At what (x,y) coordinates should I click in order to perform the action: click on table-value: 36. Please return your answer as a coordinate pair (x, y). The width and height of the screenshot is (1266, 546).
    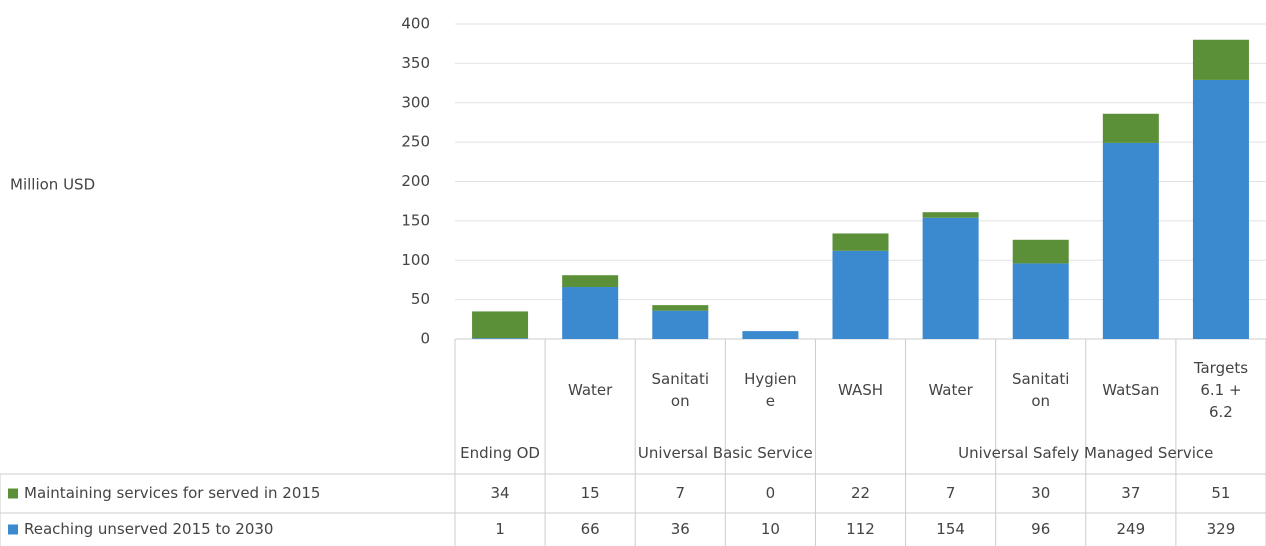
    Looking at the image, I should click on (680, 529).